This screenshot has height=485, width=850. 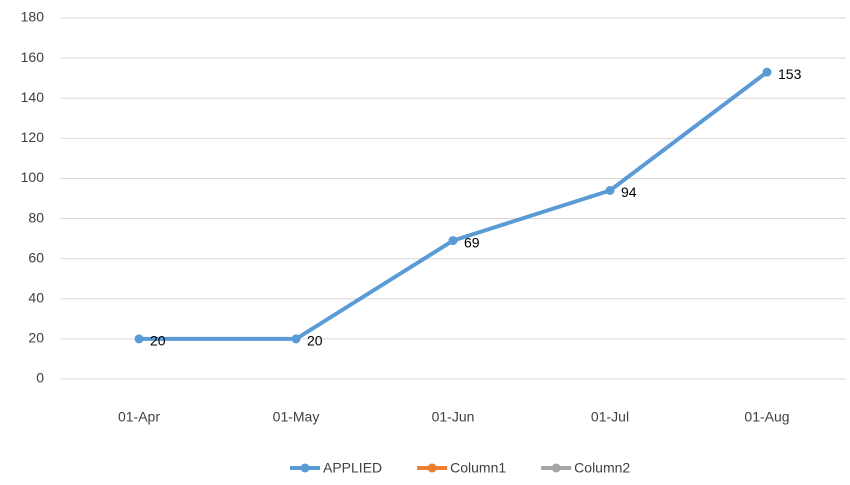 What do you see at coordinates (766, 417) in the screenshot?
I see `x-tick-label: 01-Aug` at bounding box center [766, 417].